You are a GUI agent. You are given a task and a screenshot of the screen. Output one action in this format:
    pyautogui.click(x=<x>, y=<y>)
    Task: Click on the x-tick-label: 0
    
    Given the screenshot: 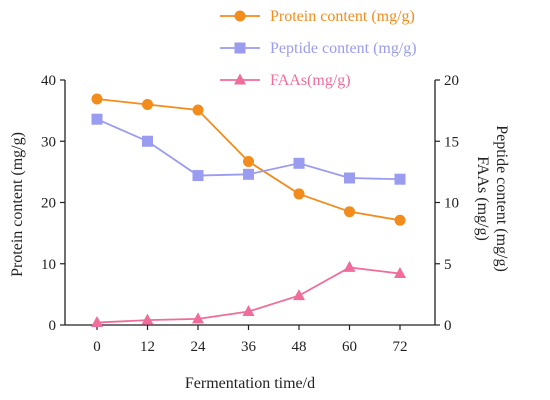 What is the action you would take?
    pyautogui.click(x=97, y=347)
    